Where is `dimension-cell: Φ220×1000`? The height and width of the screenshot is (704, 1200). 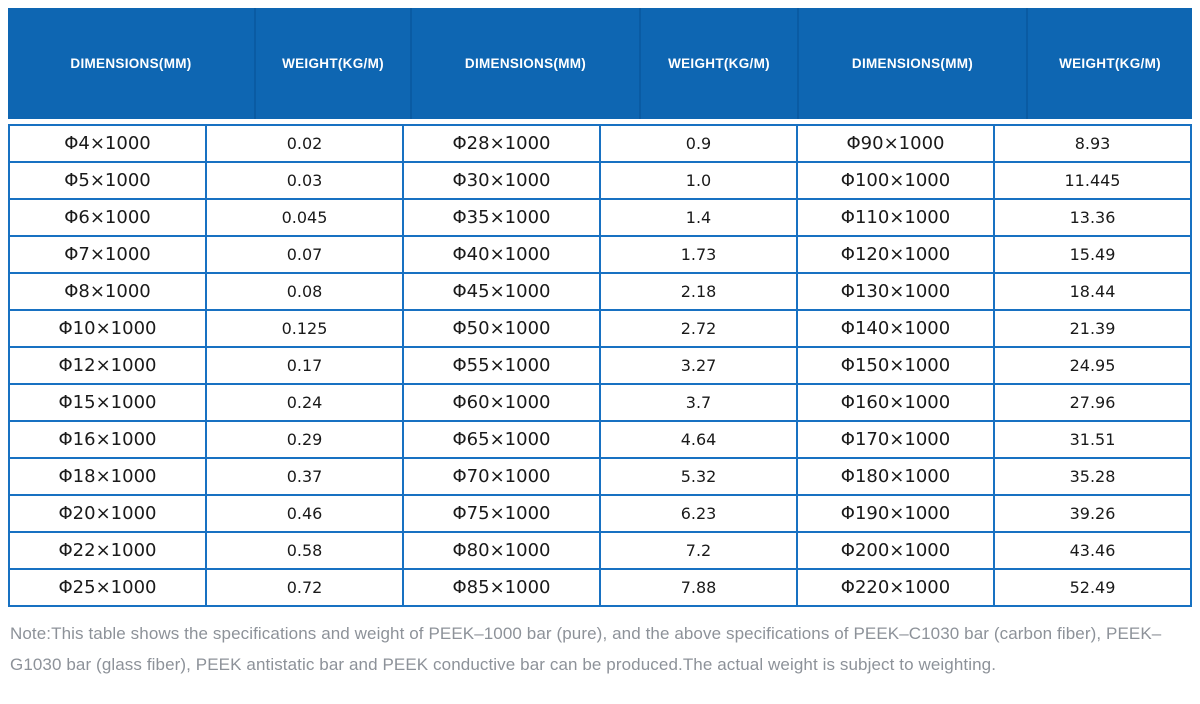
dimension-cell: Φ220×1000 is located at coordinates (895, 587).